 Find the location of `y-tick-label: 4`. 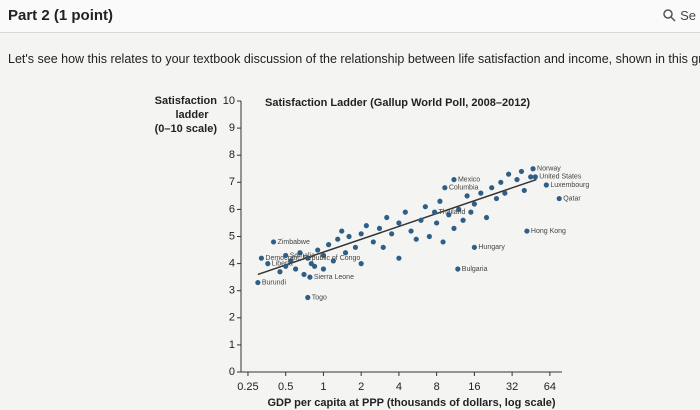

y-tick-label: 4 is located at coordinates (232, 264).